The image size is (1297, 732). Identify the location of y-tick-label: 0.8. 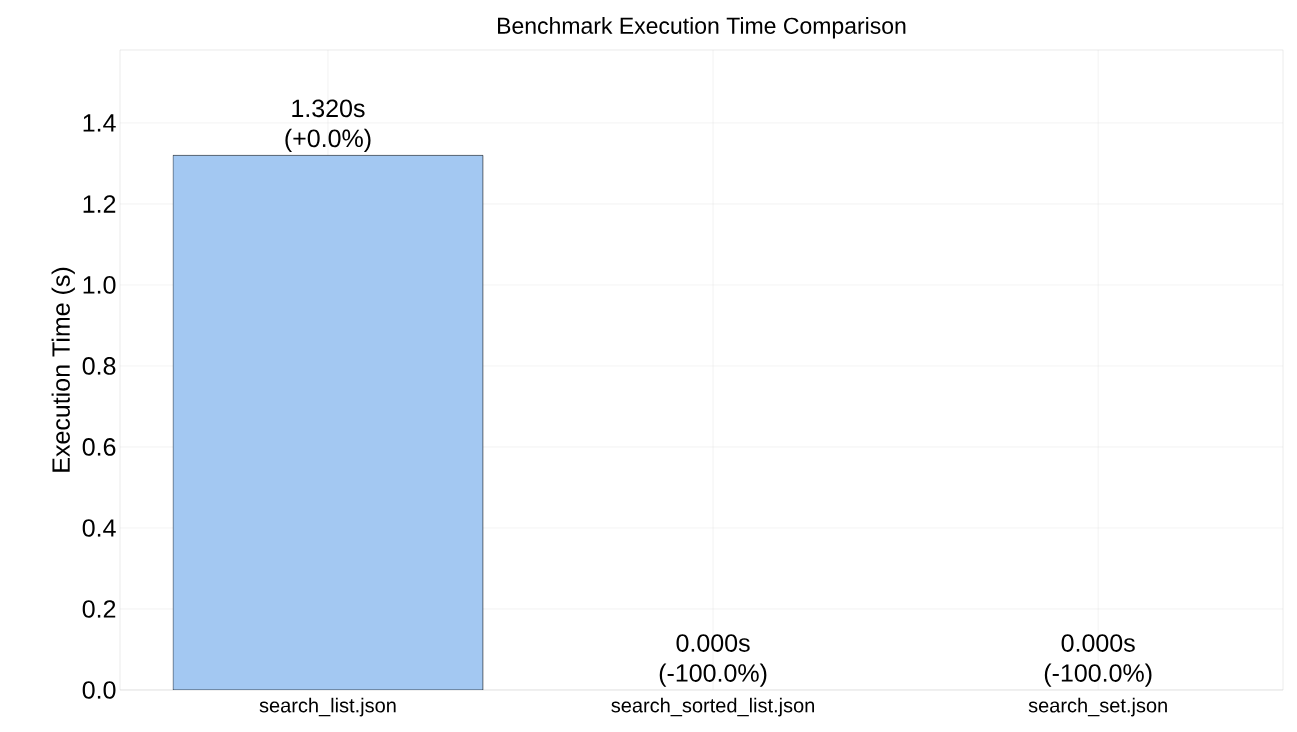
(99, 366).